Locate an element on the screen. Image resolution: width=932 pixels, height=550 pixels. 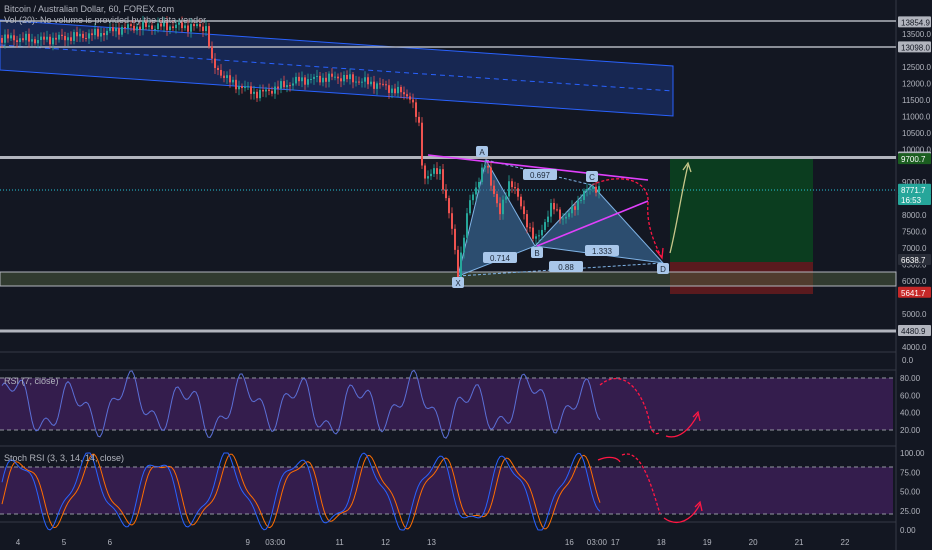
stoch-pane is located at coordinates (352, 491).